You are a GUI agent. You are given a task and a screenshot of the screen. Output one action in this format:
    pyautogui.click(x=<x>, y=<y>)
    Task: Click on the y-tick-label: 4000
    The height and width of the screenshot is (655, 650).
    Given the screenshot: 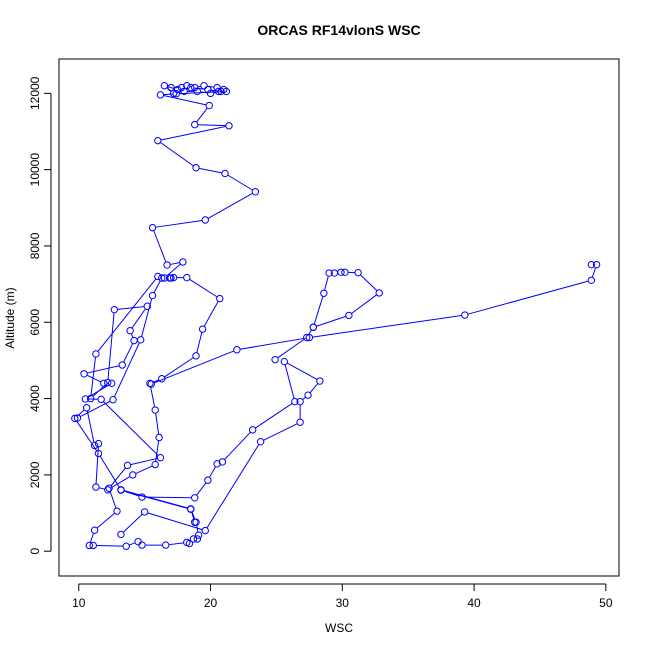 What is the action you would take?
    pyautogui.click(x=35, y=398)
    